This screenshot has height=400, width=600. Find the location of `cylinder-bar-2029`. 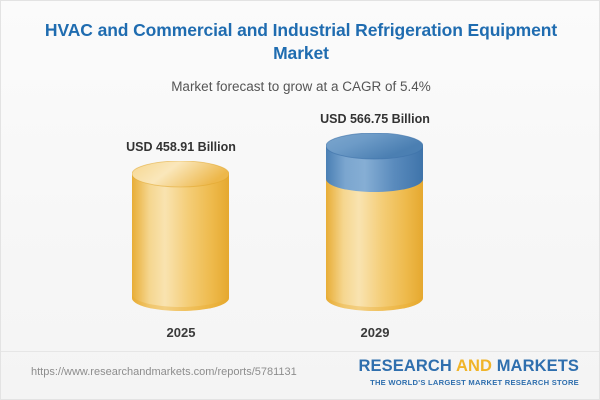

cylinder-bar-2029 is located at coordinates (374, 222).